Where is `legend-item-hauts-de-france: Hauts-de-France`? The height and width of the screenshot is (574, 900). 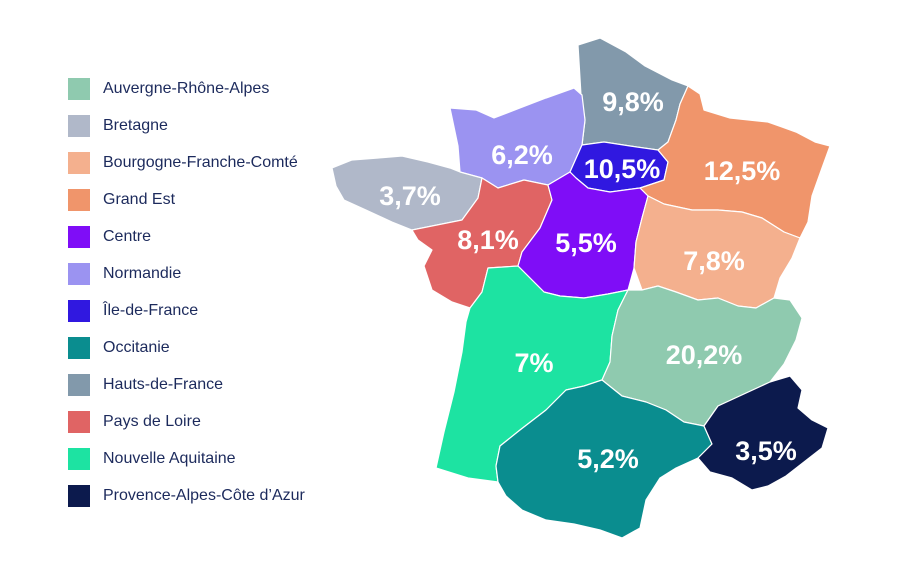
legend-item-hauts-de-france: Hauts-de-France is located at coordinates (218, 384).